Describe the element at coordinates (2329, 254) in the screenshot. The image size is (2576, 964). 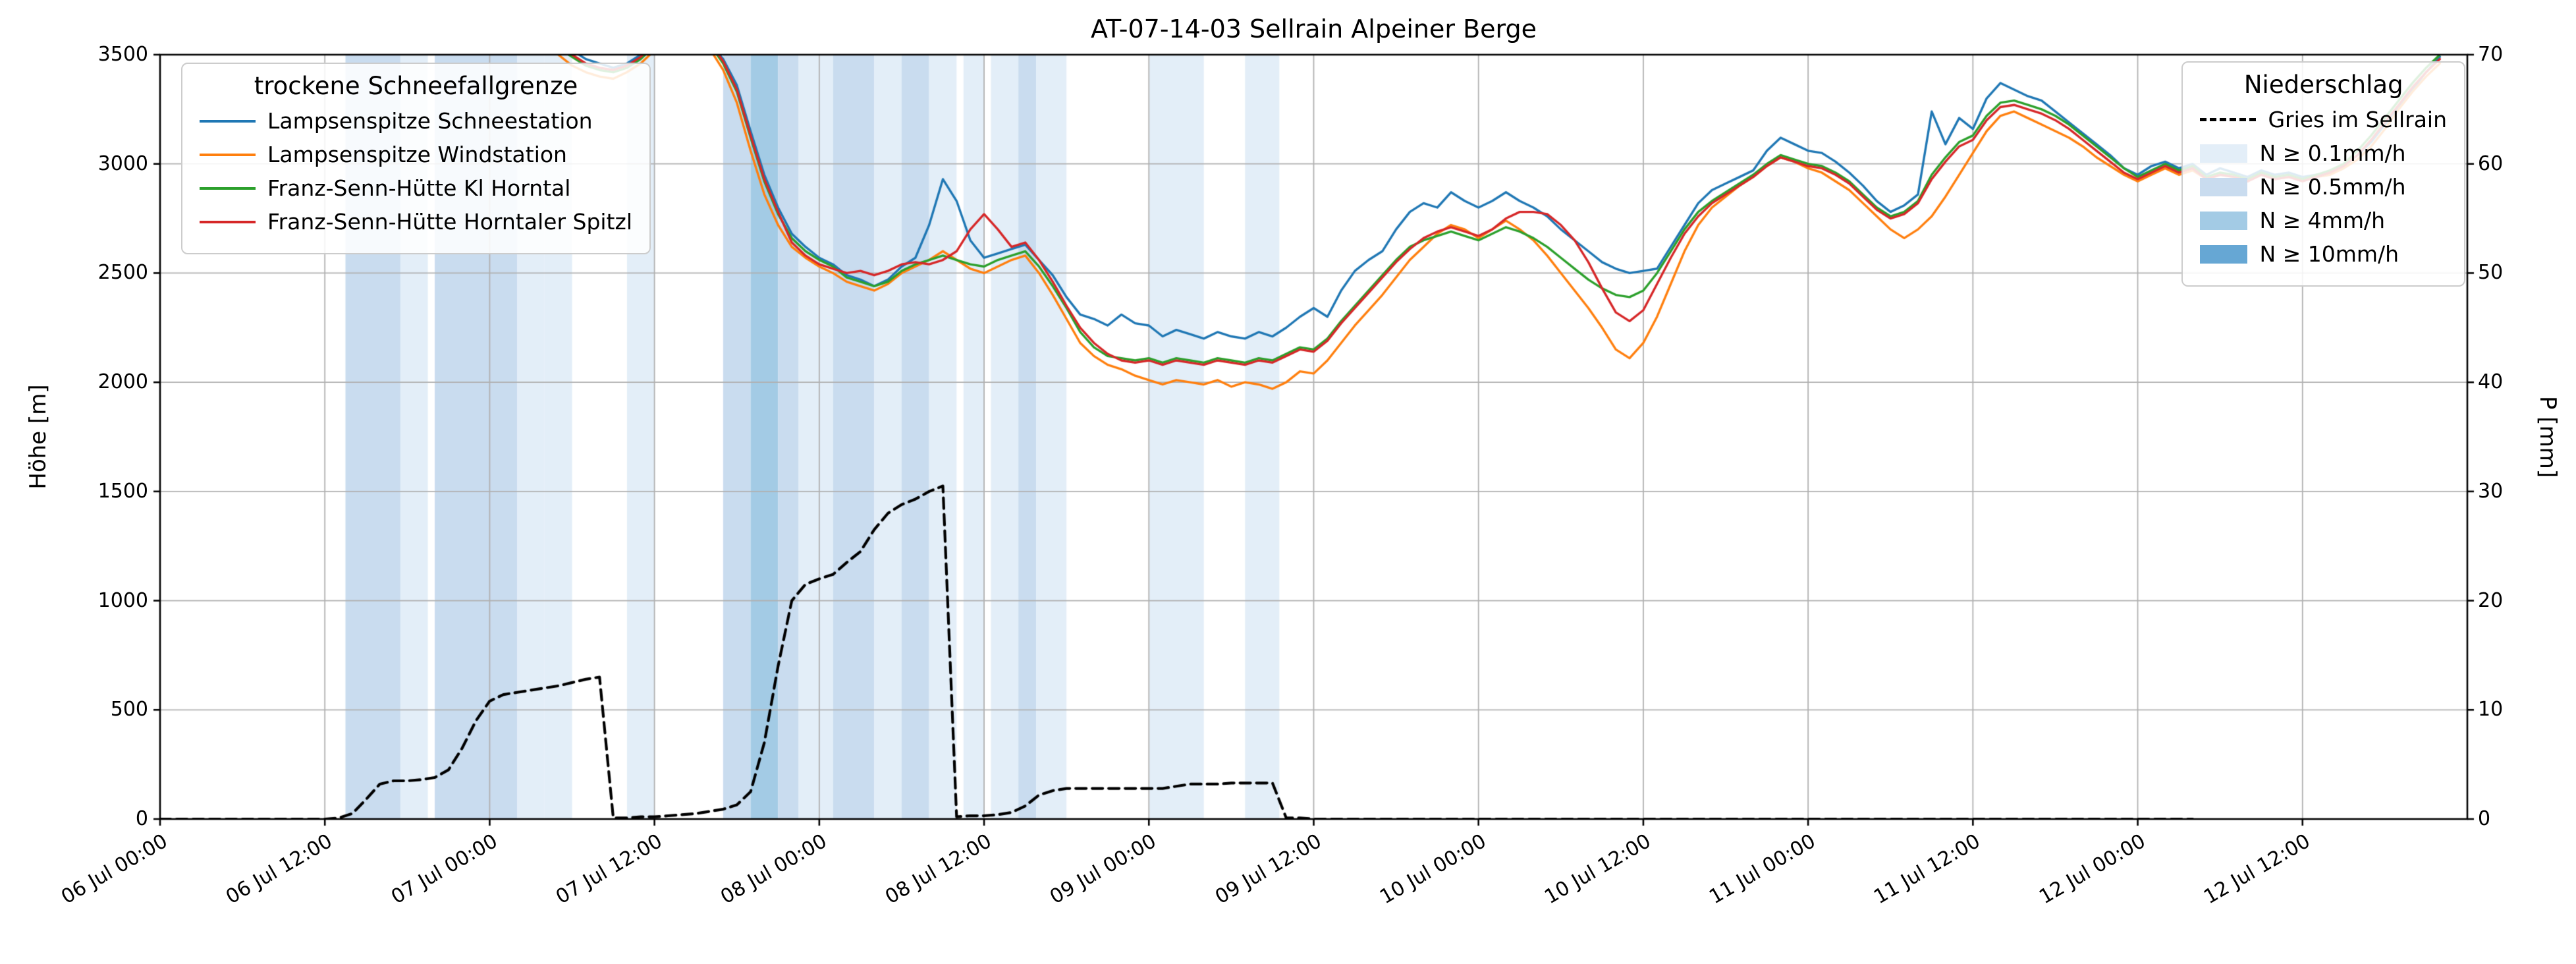
I see `legend-item-label: N ≥ 10mm/h` at that location.